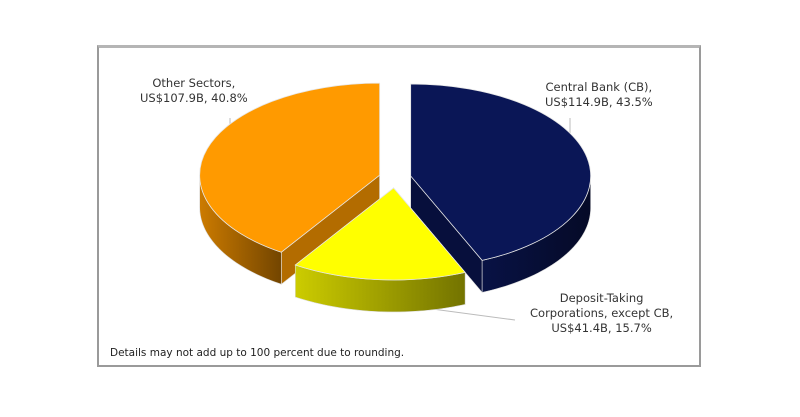  Describe the element at coordinates (380, 234) in the screenshot. I see `slice-deposit-taking` at that location.